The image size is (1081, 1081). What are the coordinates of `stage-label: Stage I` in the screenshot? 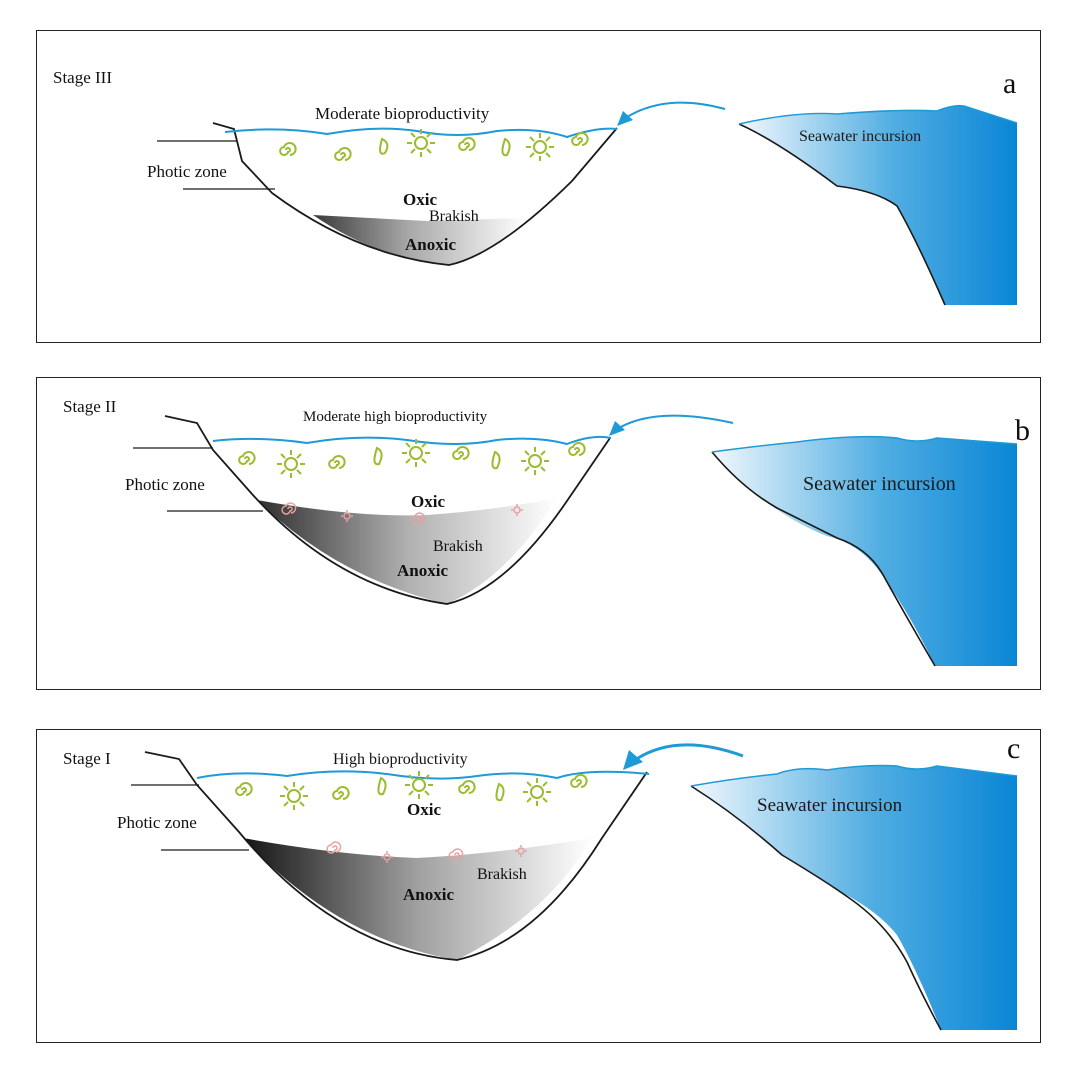 It's located at (87, 758).